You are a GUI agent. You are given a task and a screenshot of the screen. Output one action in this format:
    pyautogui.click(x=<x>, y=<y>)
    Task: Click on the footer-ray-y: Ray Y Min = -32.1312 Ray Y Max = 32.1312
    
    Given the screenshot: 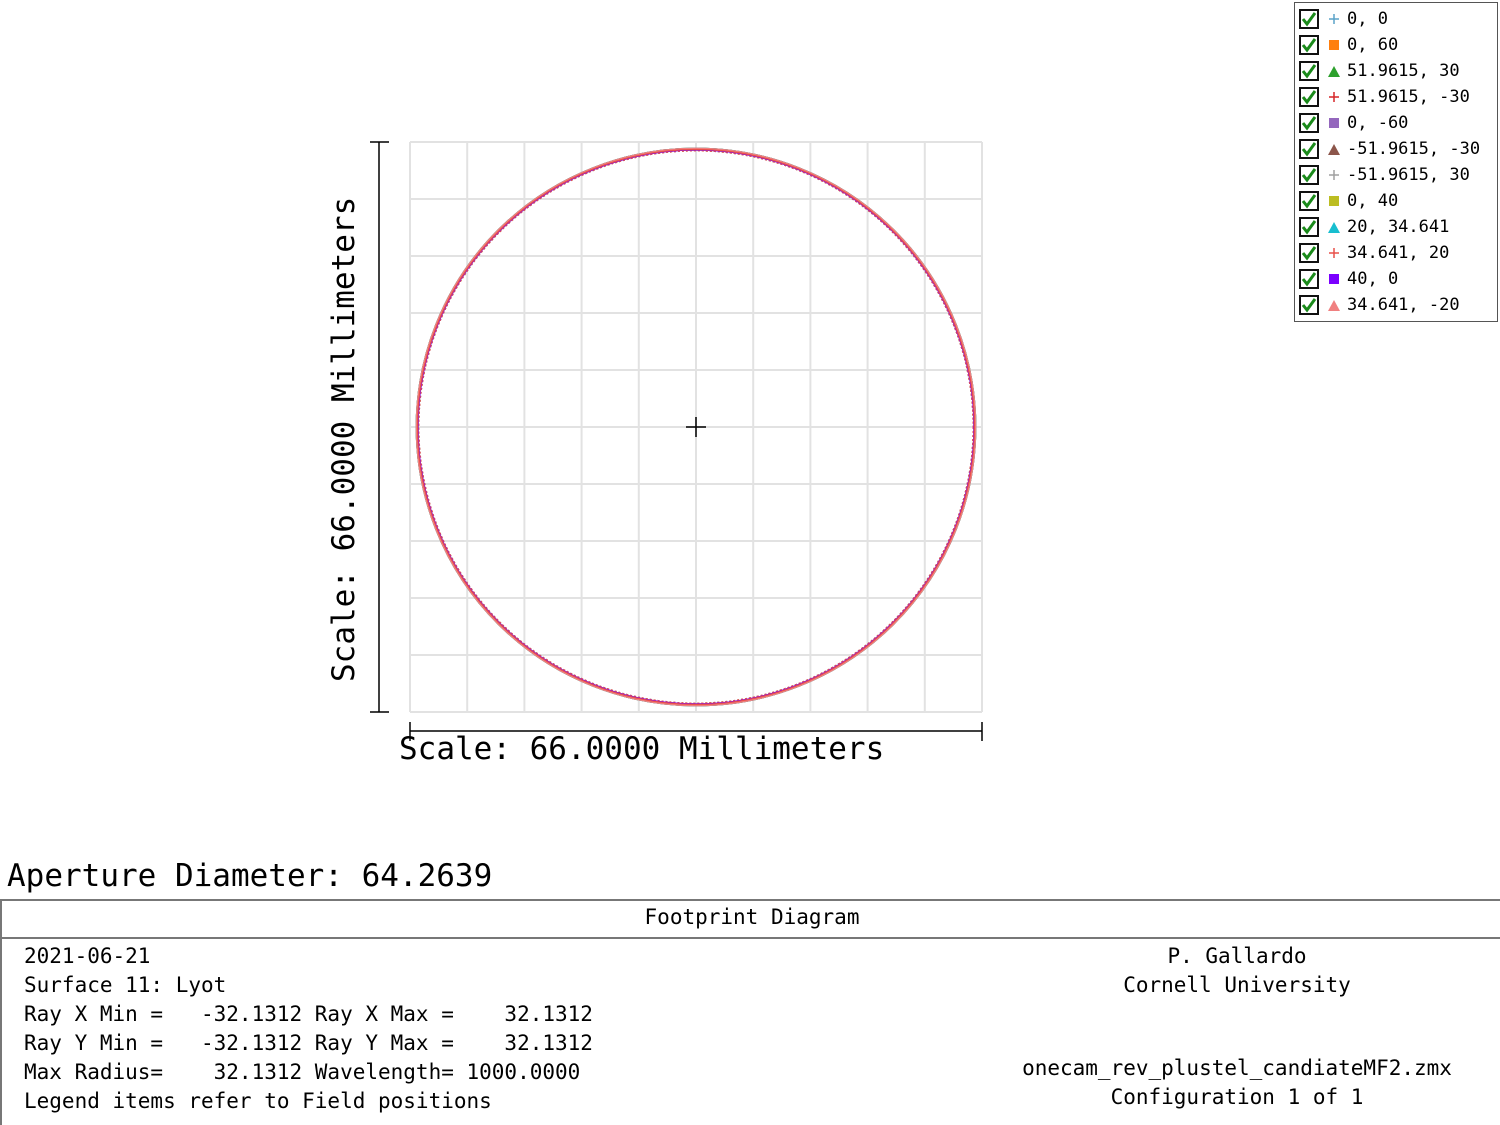 What is the action you would take?
    pyautogui.click(x=308, y=1043)
    